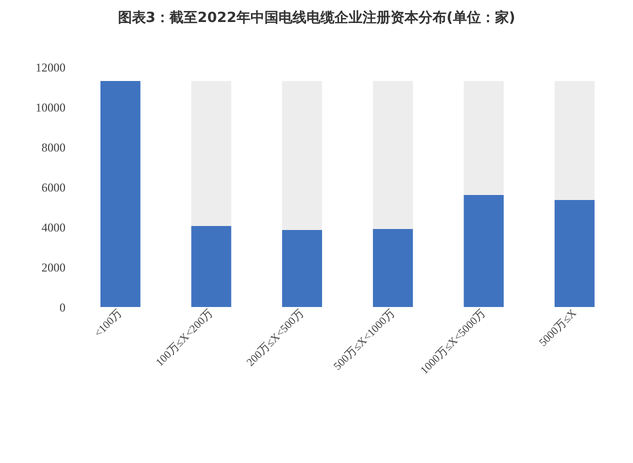 This screenshot has width=633, height=463. Describe the element at coordinates (51, 107) in the screenshot. I see `y-tick-label: 10000` at that location.